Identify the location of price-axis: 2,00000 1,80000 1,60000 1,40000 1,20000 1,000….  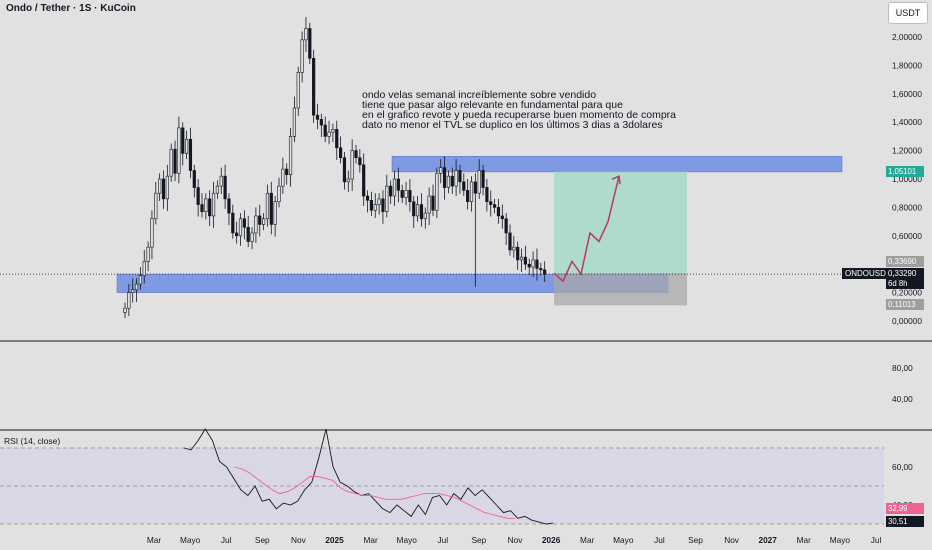
(907, 179).